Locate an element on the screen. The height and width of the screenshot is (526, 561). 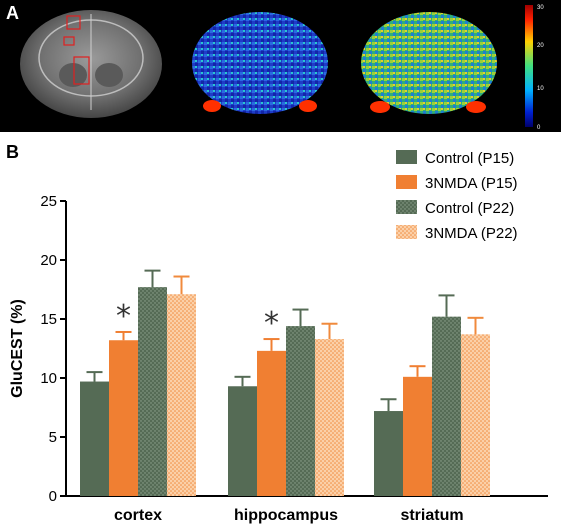
mri-brain-slice is located at coordinates (91, 64).